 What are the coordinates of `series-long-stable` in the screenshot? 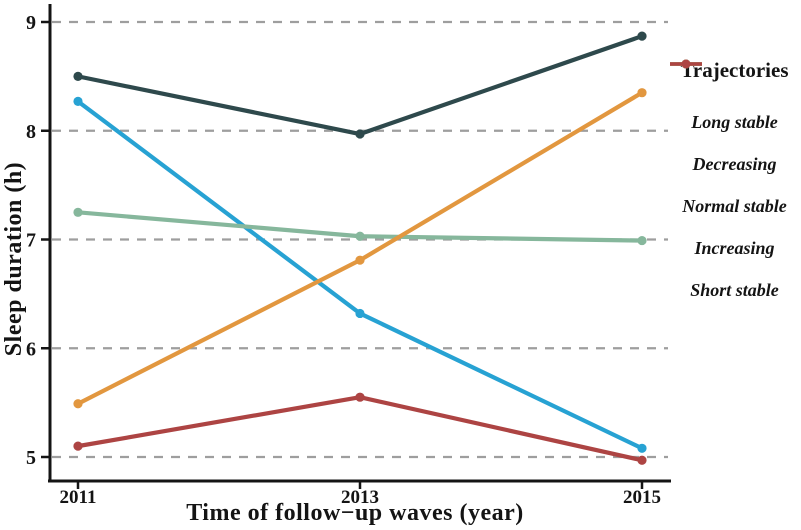 It's located at (360, 85).